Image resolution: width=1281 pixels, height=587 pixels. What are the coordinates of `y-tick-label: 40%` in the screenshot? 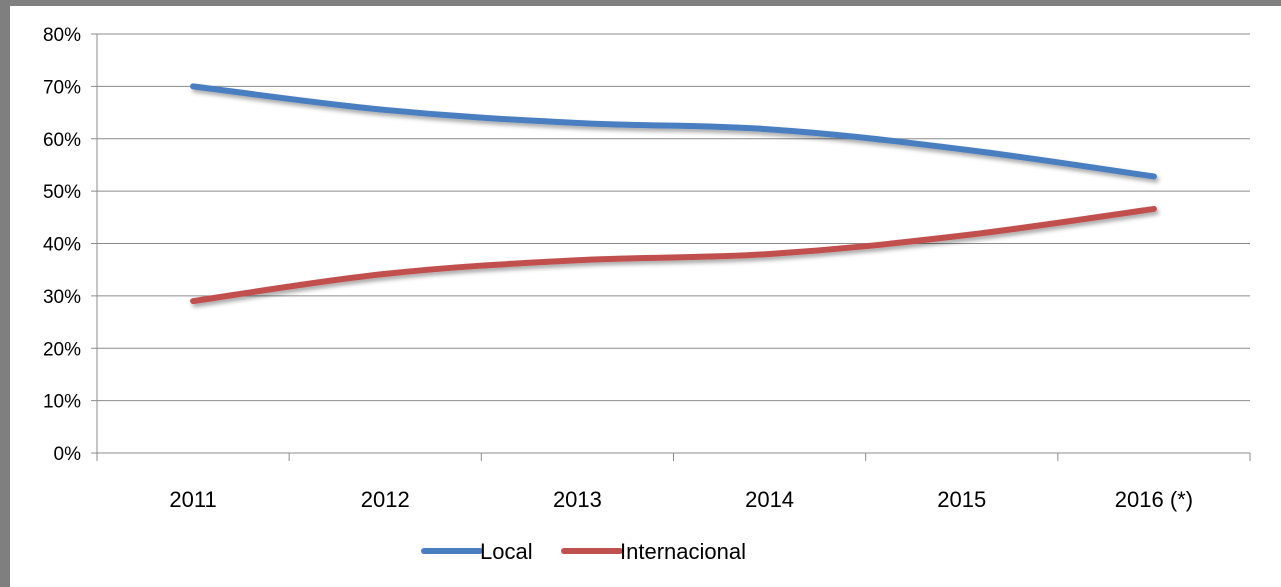 It's located at (62, 245).